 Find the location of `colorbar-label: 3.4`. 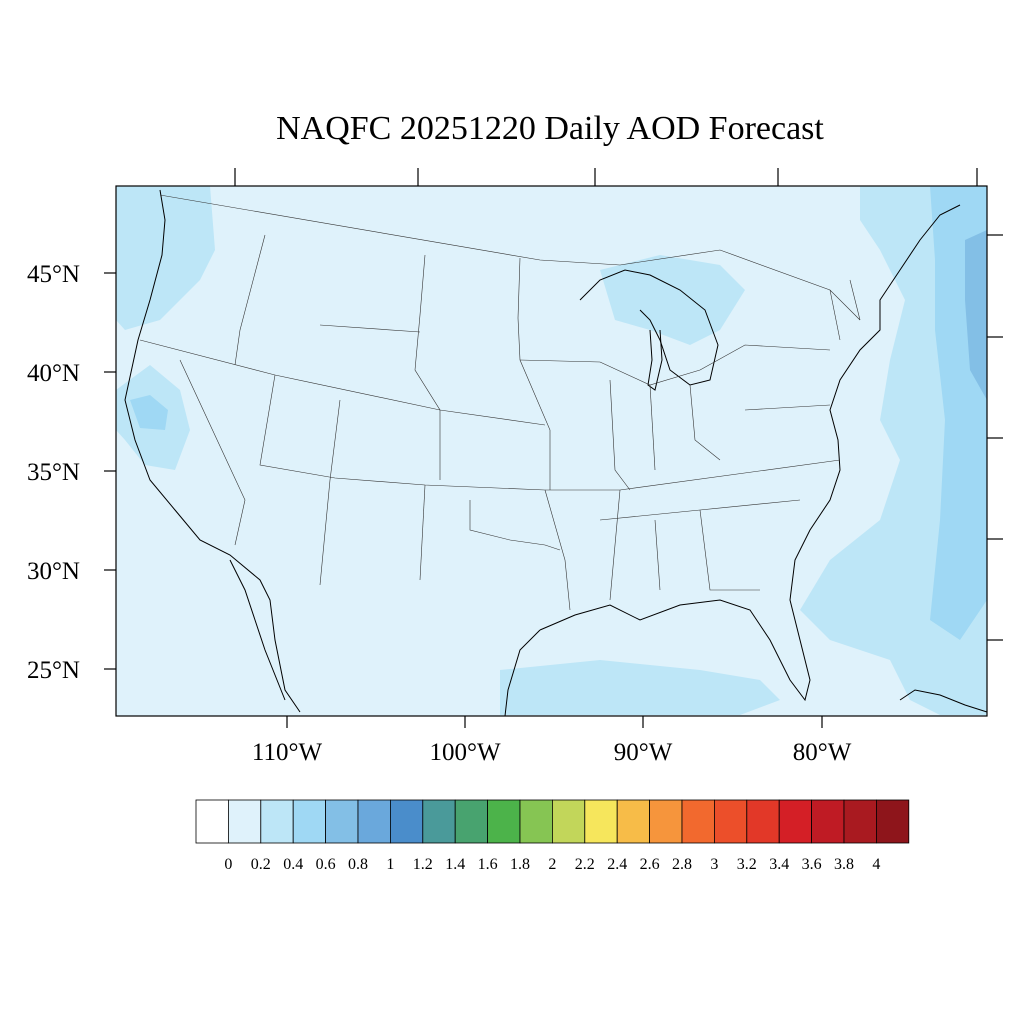

colorbar-label: 3.4 is located at coordinates (779, 864).